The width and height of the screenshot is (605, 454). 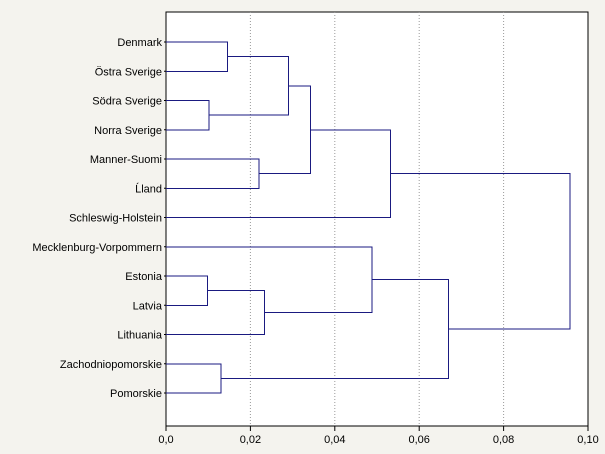 I want to click on x-axis-ticks: 0,0 0,02 0,04 0,06 0,08 0,10, so click(x=378, y=436).